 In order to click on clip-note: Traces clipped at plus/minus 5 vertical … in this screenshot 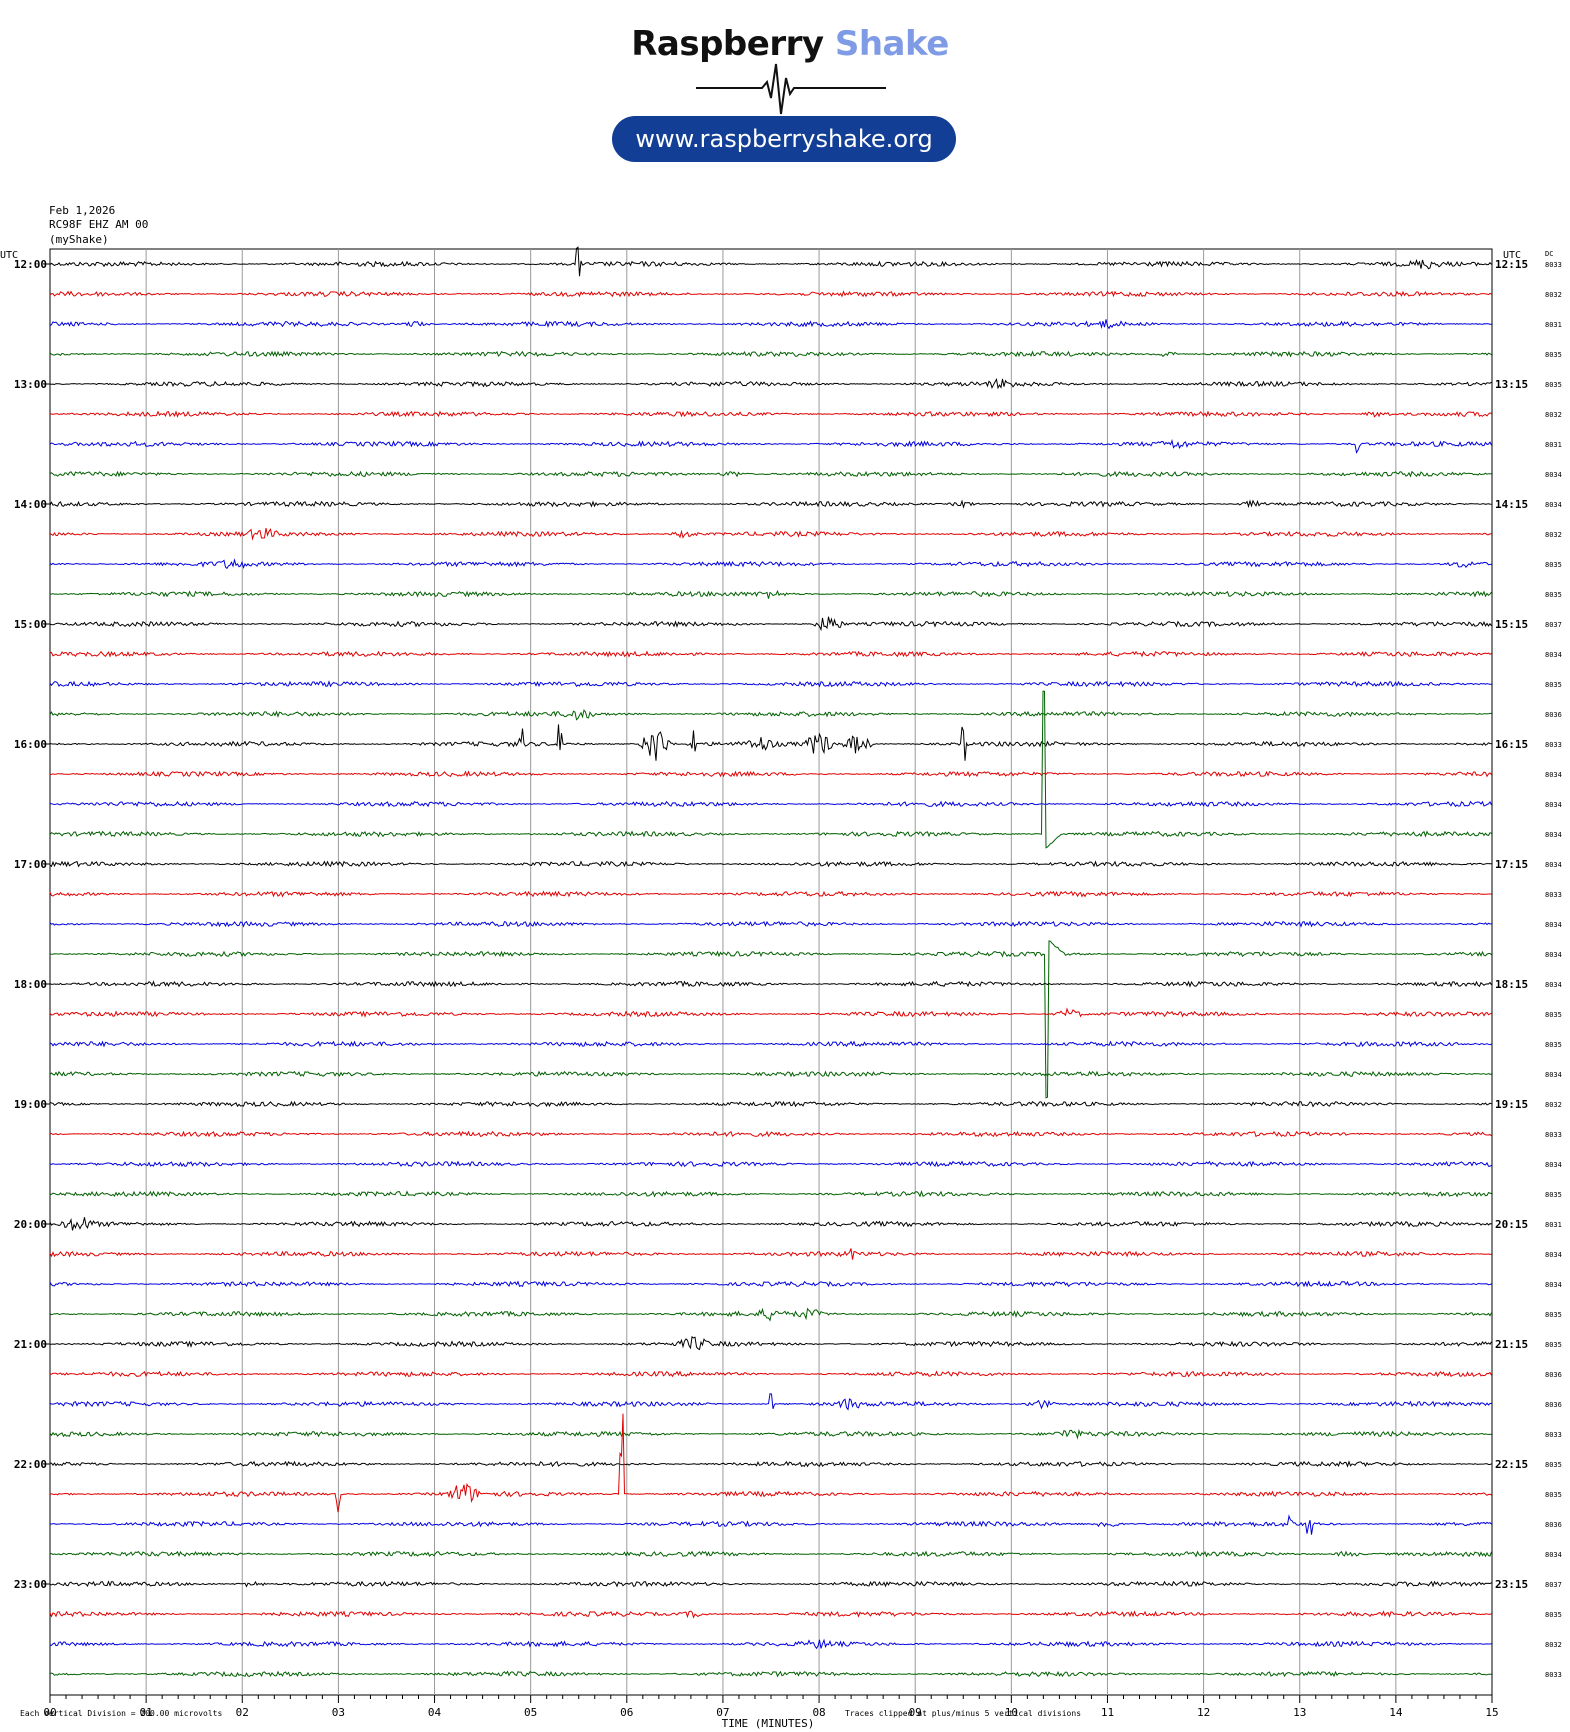, I will do `click(963, 1713)`.